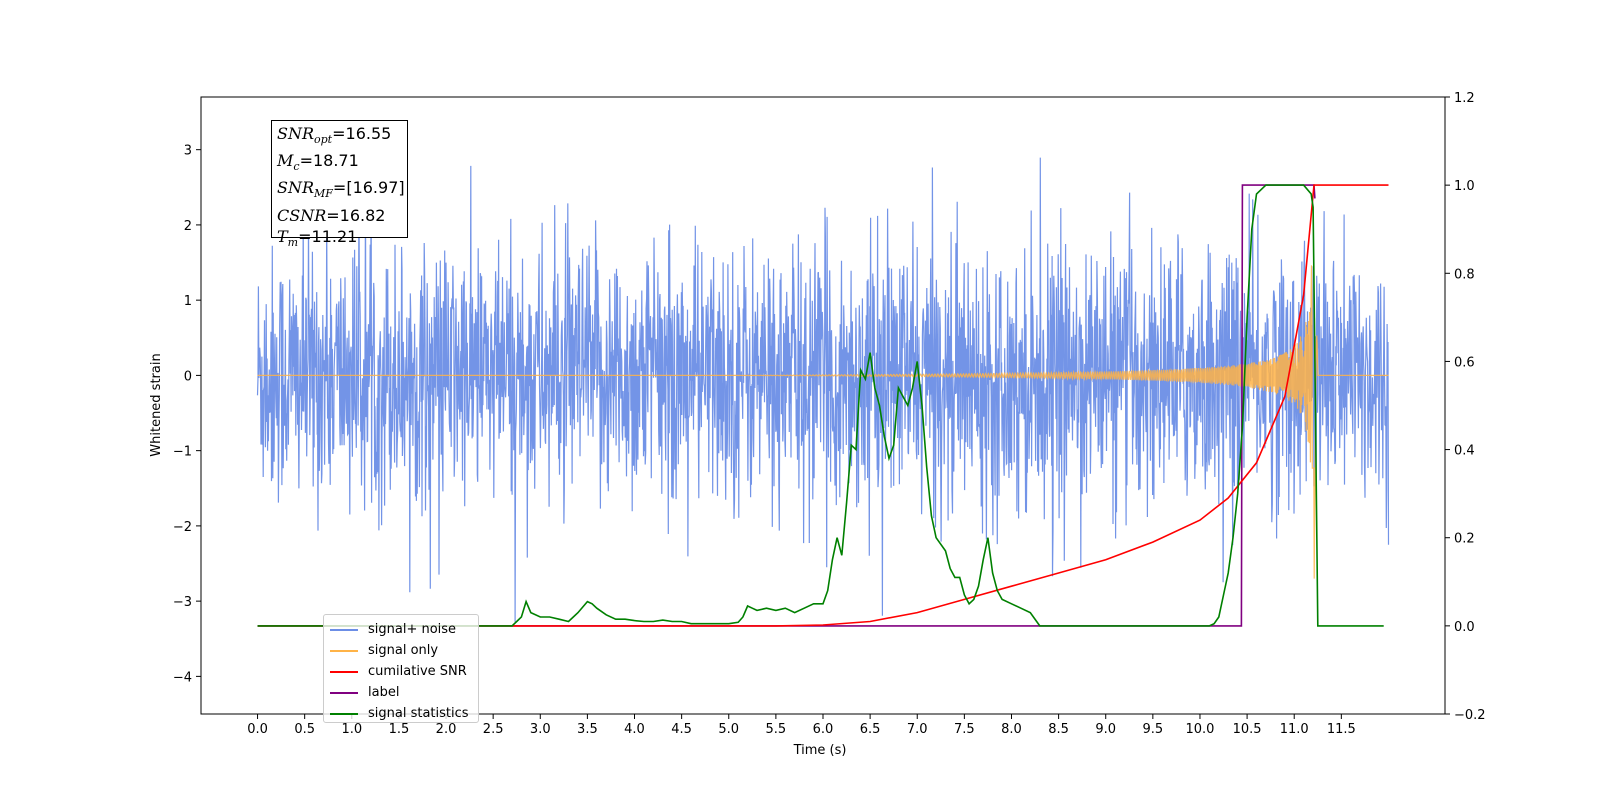  I want to click on info-snr-mf: SNRMF=[16.97], so click(341, 189).